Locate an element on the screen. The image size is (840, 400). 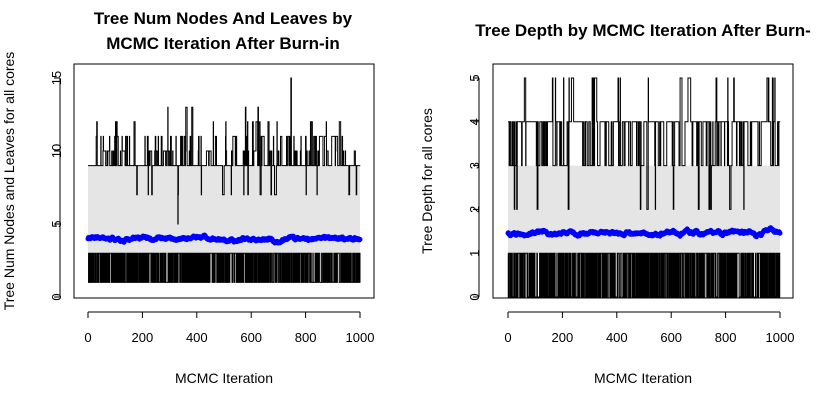
y-axis-label: Tree Depth for all cores is located at coordinates (427, 181).